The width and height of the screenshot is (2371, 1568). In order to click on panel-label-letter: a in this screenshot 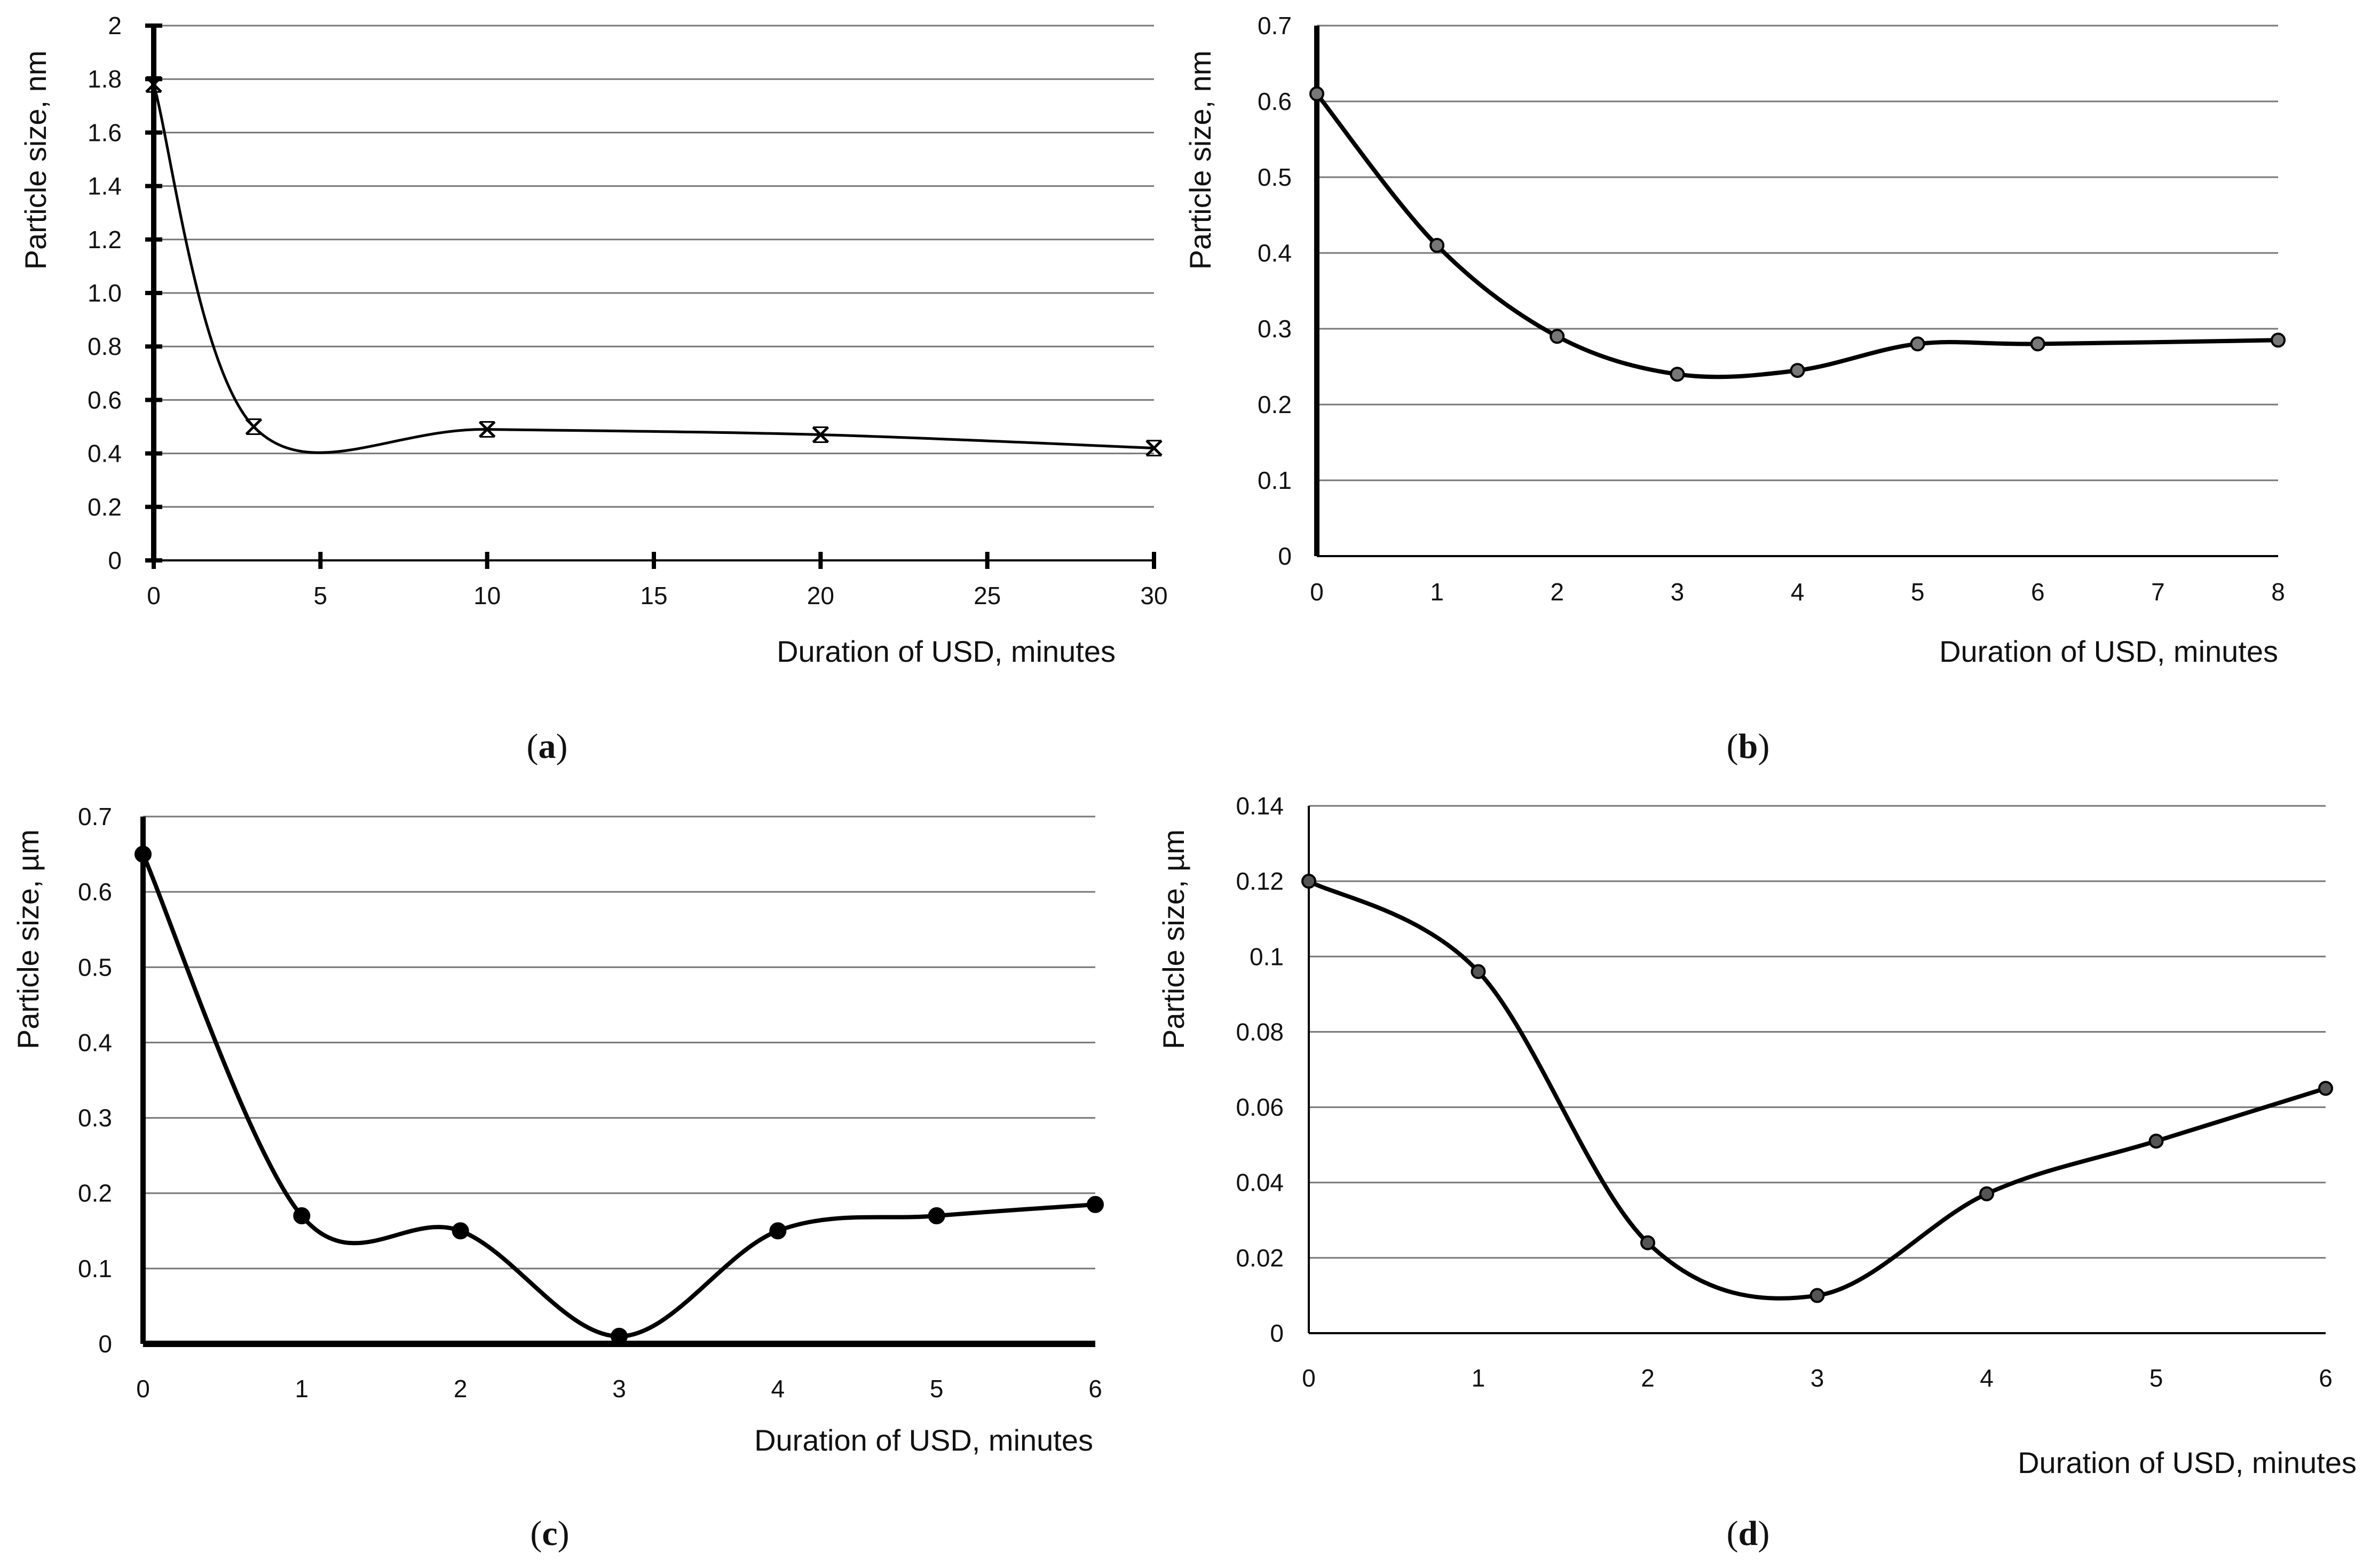, I will do `click(547, 746)`.